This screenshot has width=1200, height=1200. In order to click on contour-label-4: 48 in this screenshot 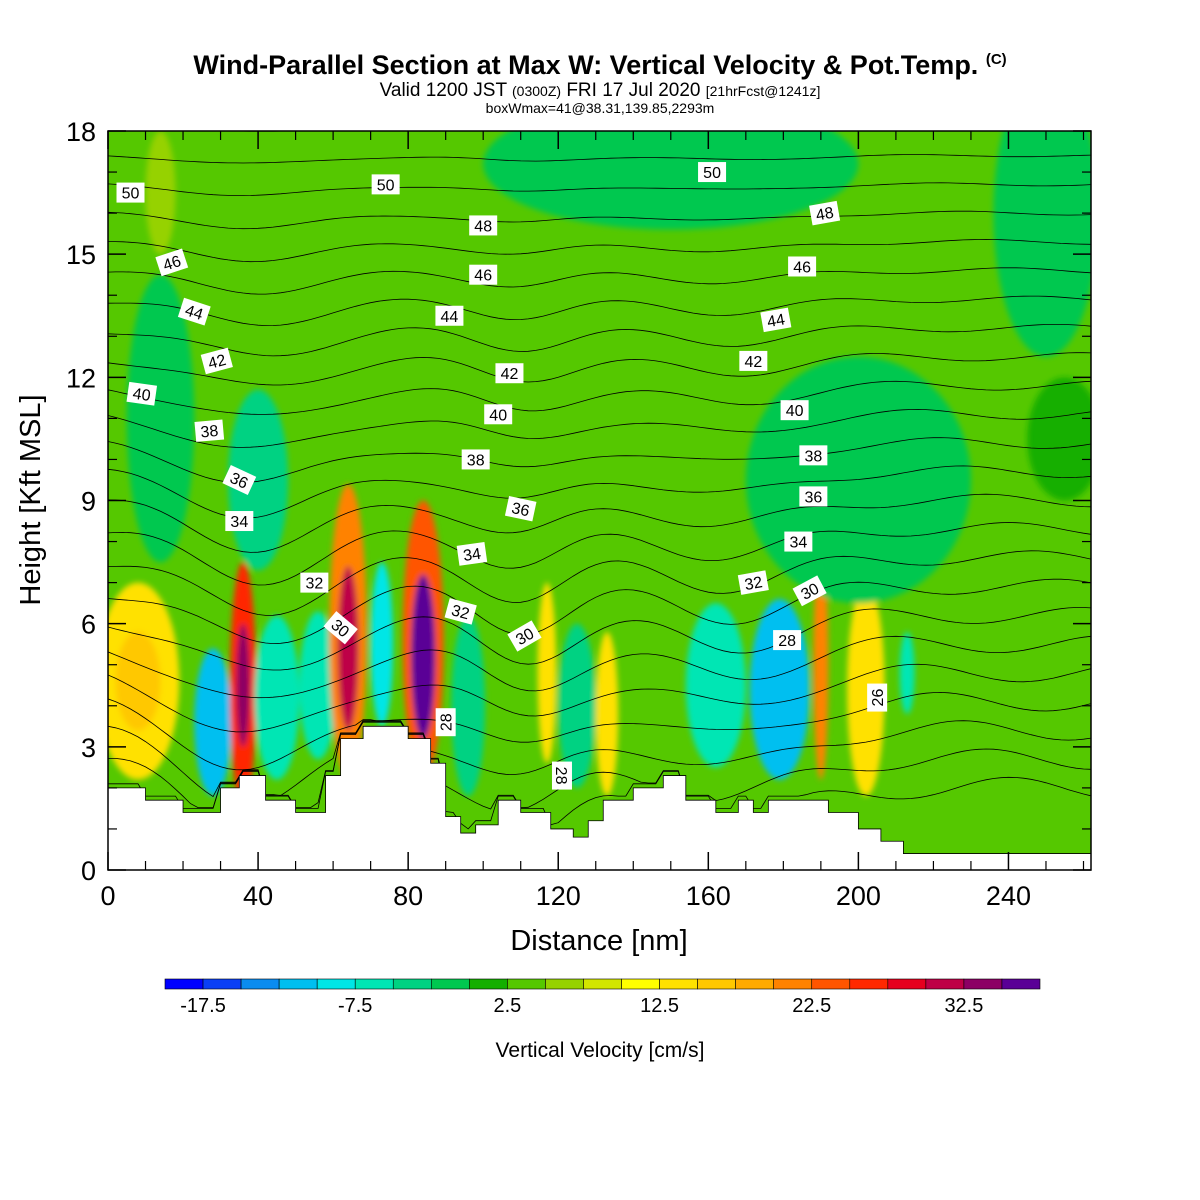, I will do `click(825, 213)`.